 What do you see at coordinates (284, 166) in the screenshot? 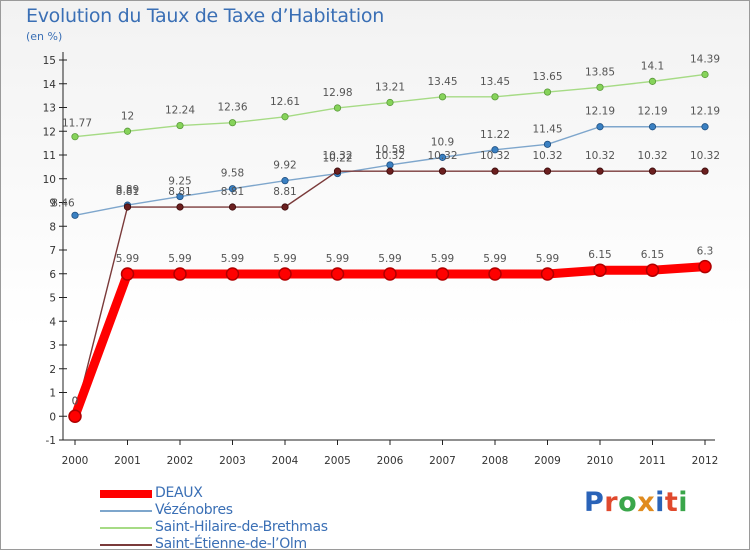
I see `data-label: 9.92` at bounding box center [284, 166].